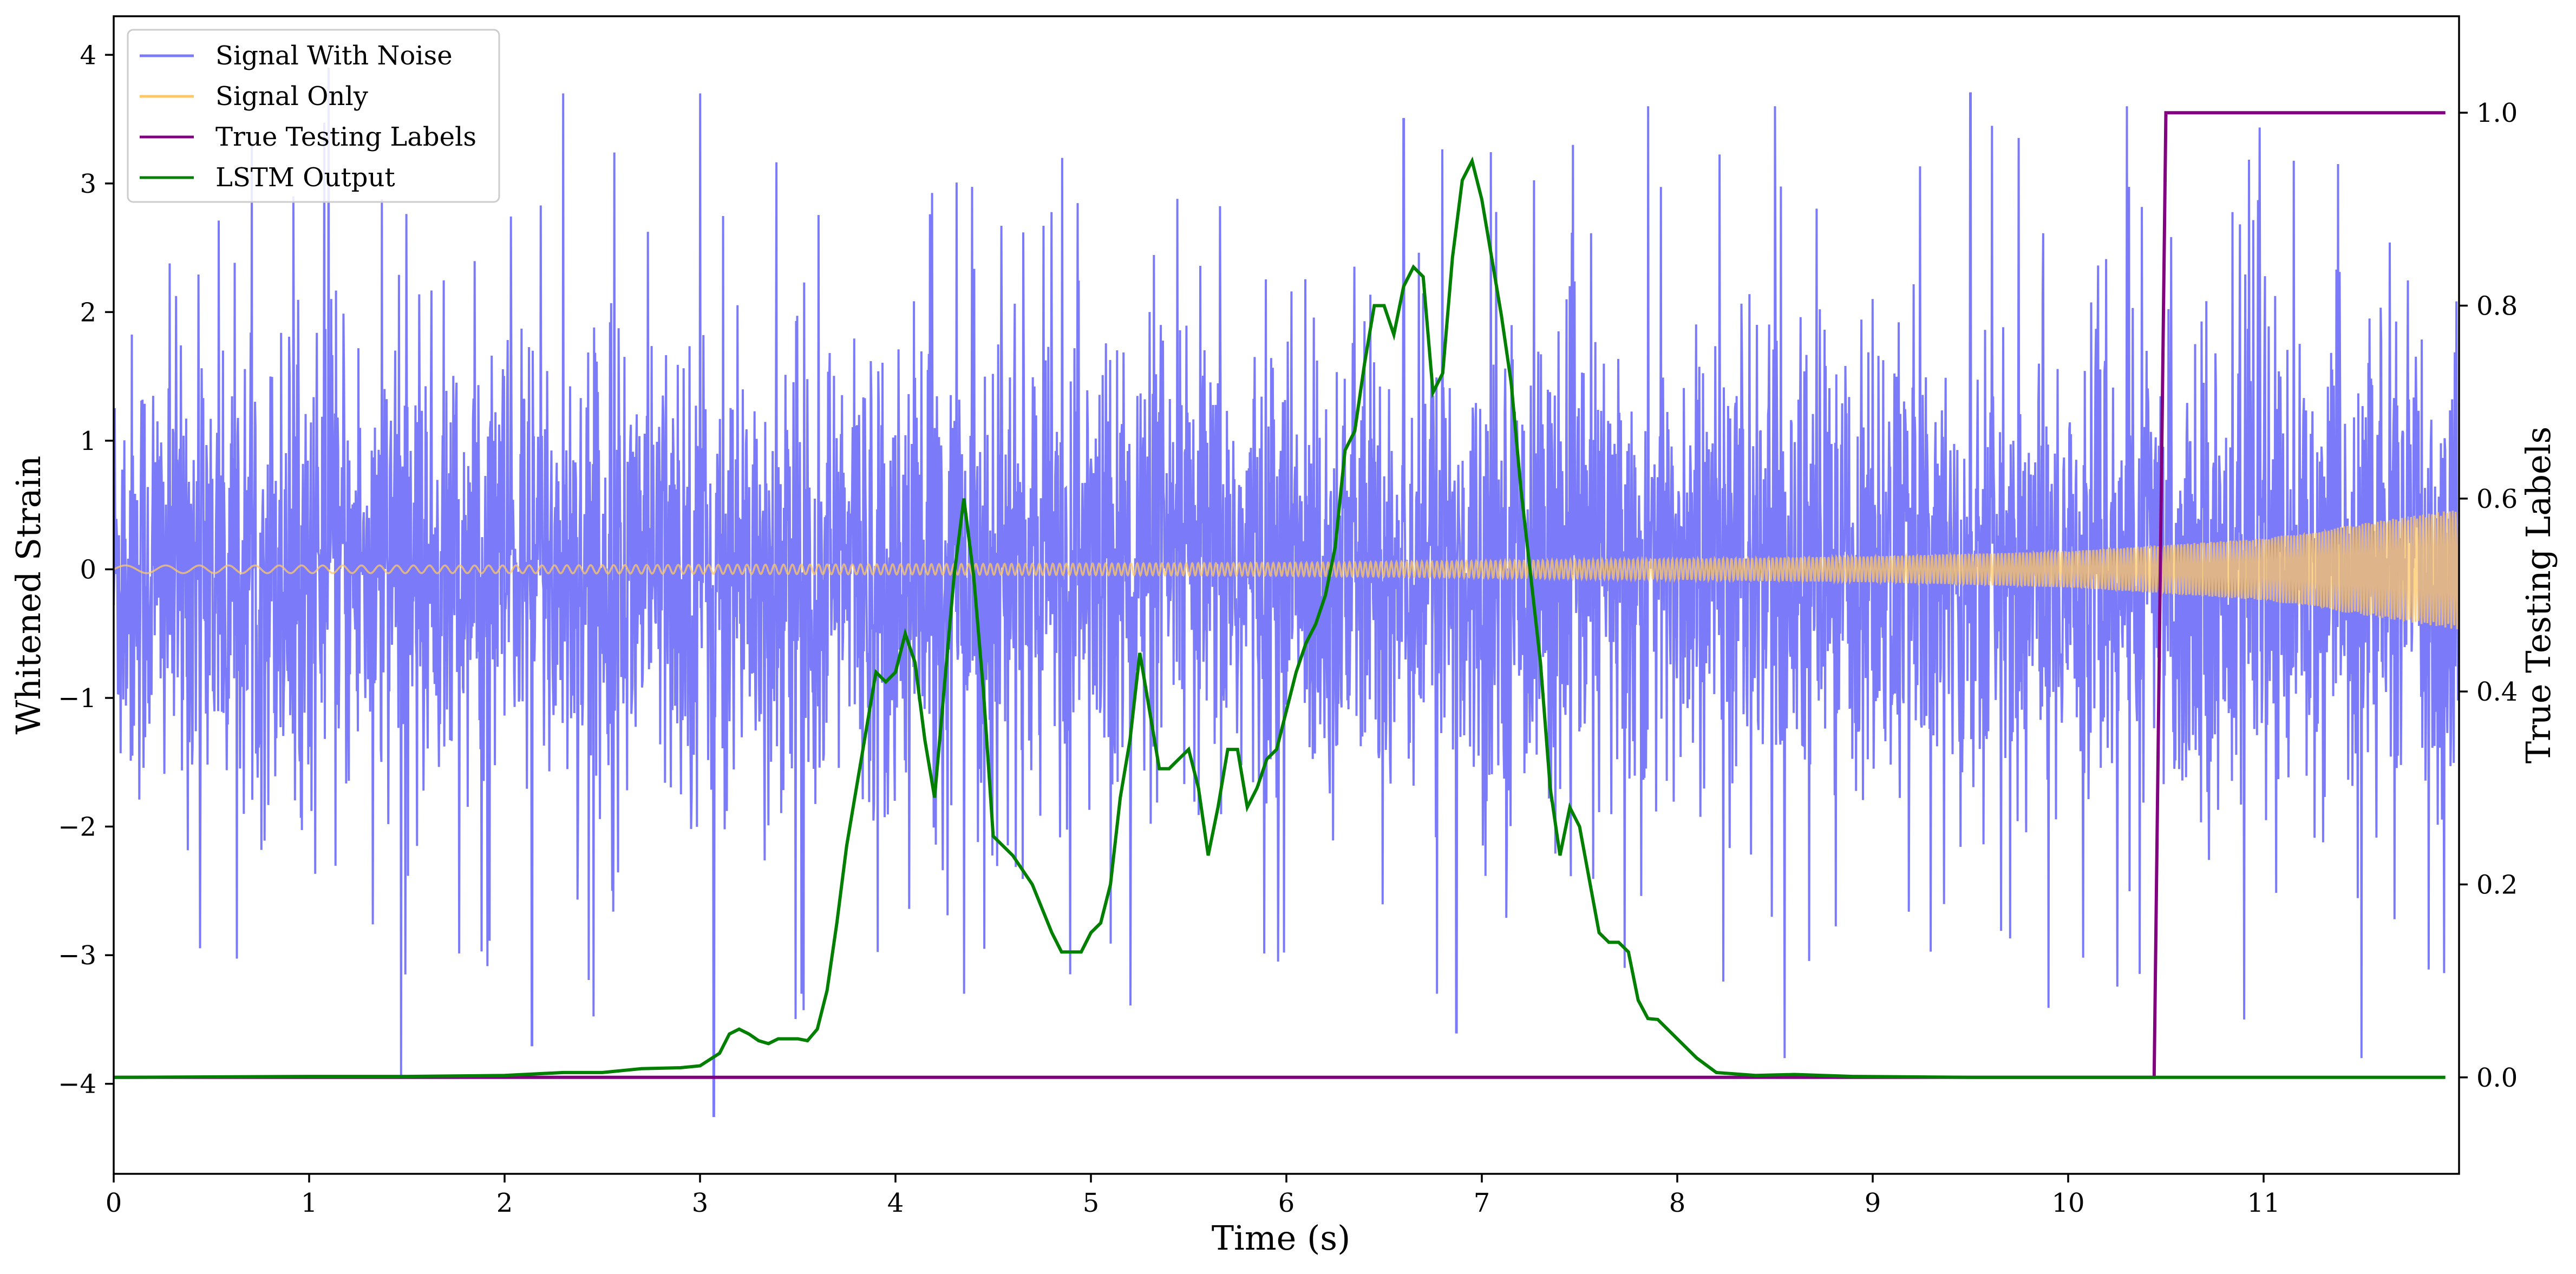 The image size is (2576, 1274). Describe the element at coordinates (700, 1203) in the screenshot. I see `x-tick-label: 3` at that location.